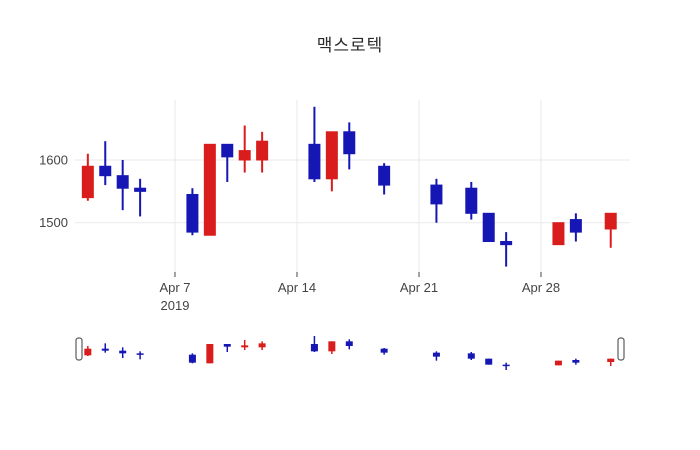  I want to click on x-axis-tick-label: Apr 21, so click(419, 287).